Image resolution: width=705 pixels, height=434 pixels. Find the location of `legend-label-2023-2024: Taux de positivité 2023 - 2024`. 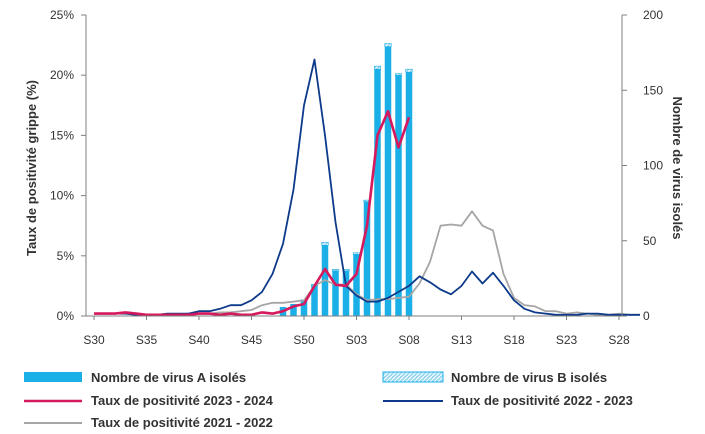

legend-label-2023-2024: Taux de positivité 2023 - 2024 is located at coordinates (182, 400).